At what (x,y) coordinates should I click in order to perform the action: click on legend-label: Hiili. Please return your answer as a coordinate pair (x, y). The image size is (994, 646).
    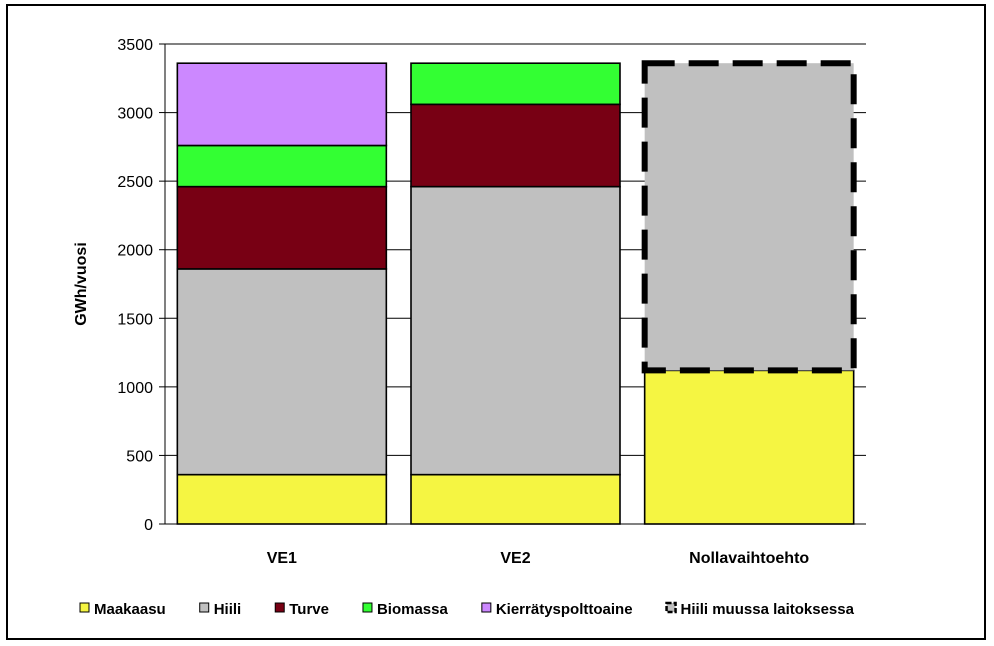
    Looking at the image, I should click on (228, 609).